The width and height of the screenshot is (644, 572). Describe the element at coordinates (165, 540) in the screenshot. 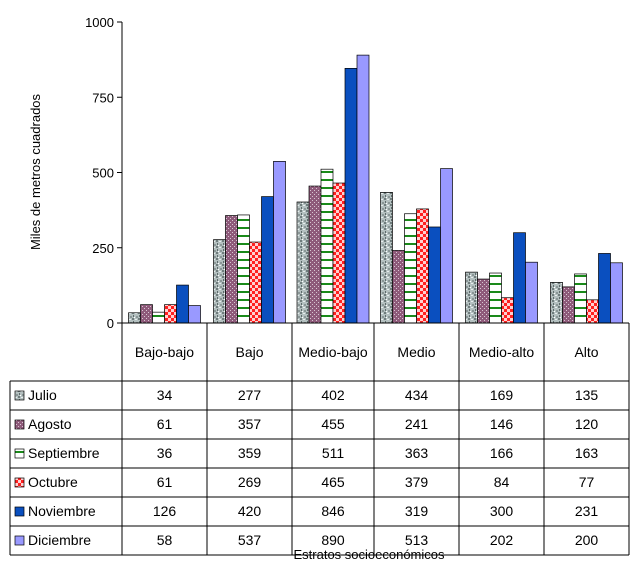

I see `table-cell-value: 58` at that location.